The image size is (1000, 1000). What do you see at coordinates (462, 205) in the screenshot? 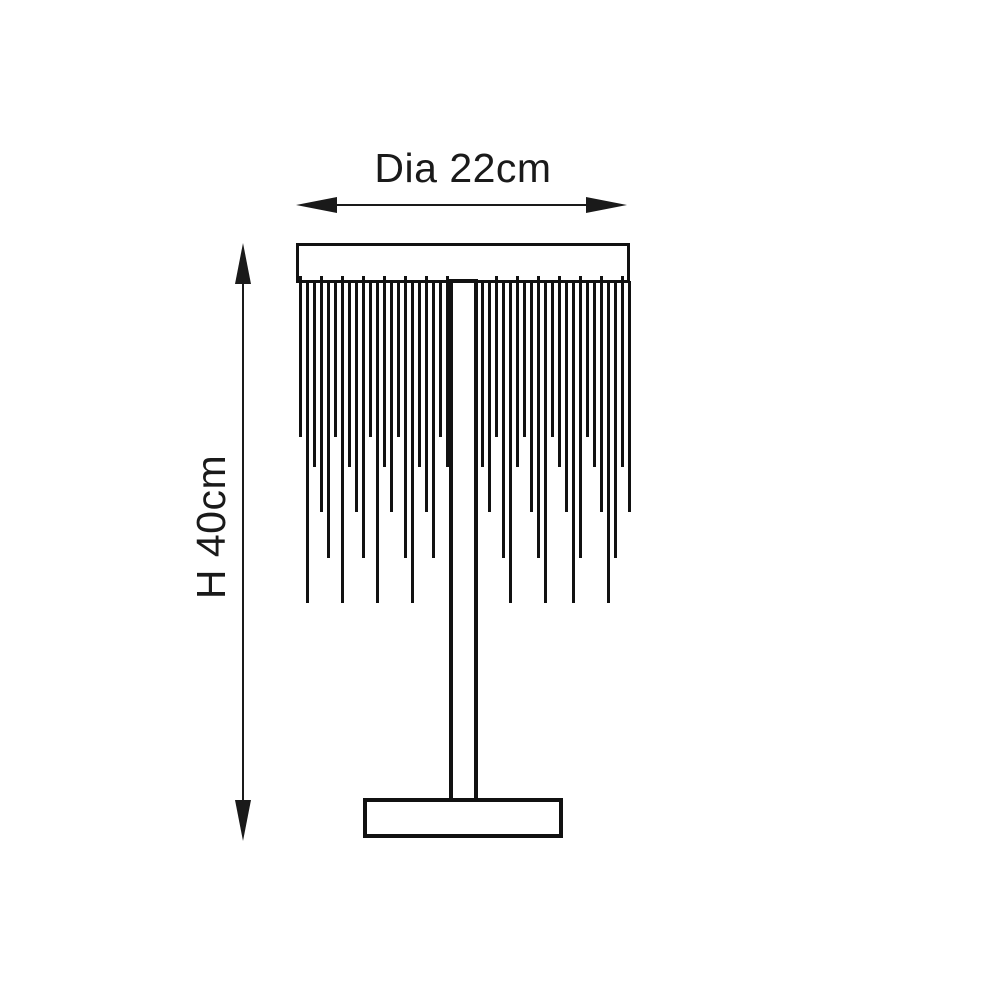
I see `diameter-dimension-line` at bounding box center [462, 205].